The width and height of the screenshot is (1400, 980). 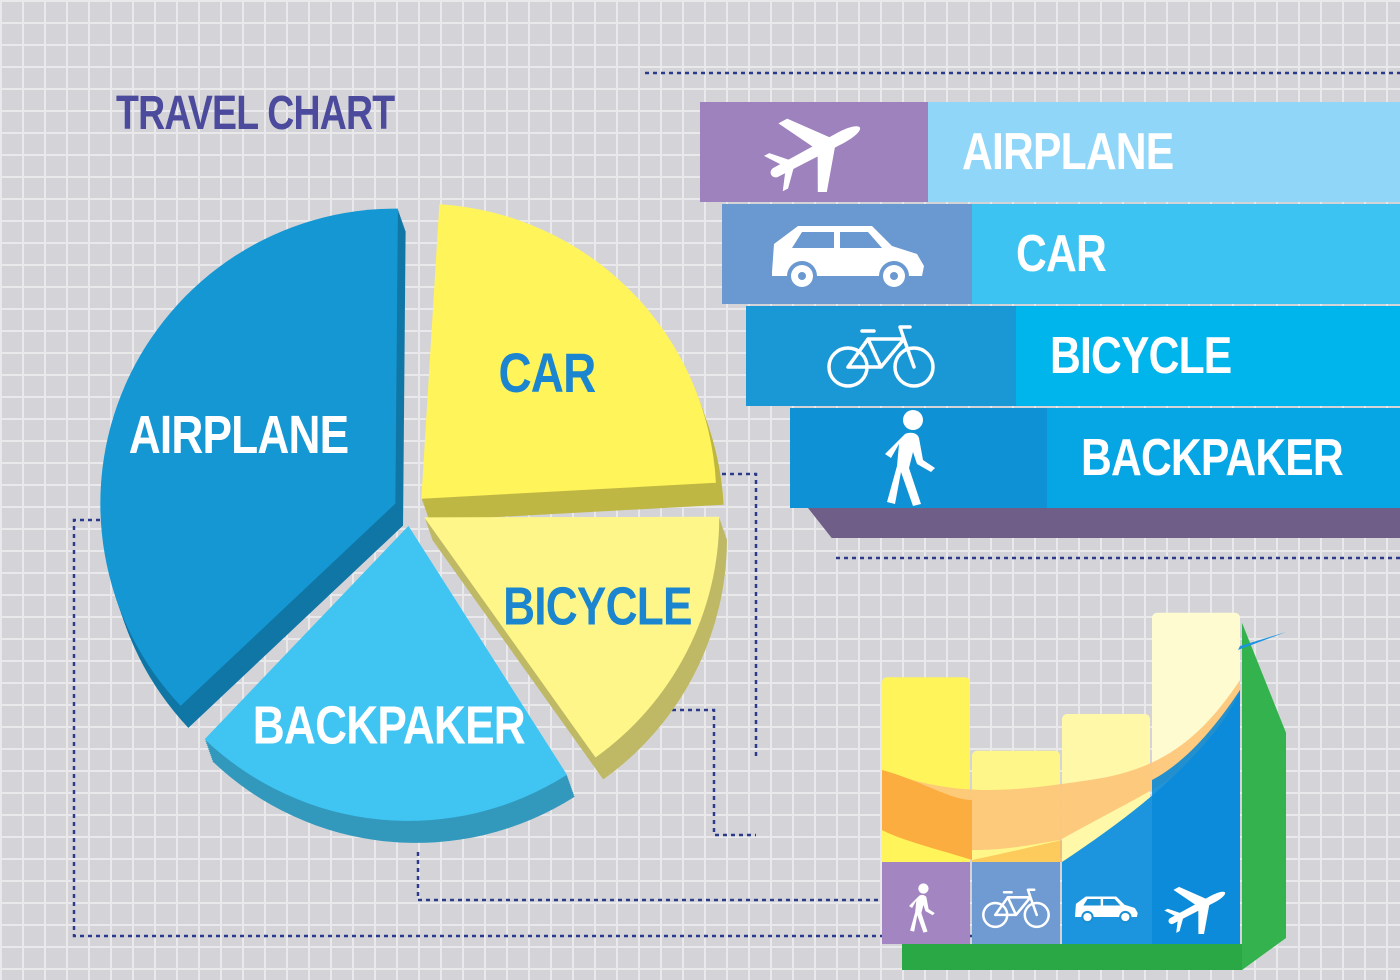 I want to click on legend-item-backpaker: BACKPAKER, so click(x=1095, y=458).